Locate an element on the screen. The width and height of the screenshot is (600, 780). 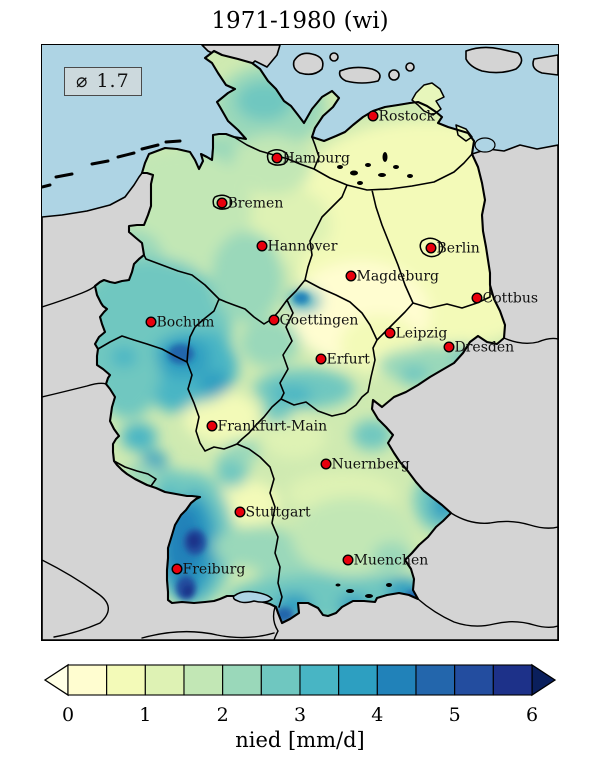
city-dot-Freiburg is located at coordinates (177, 569).